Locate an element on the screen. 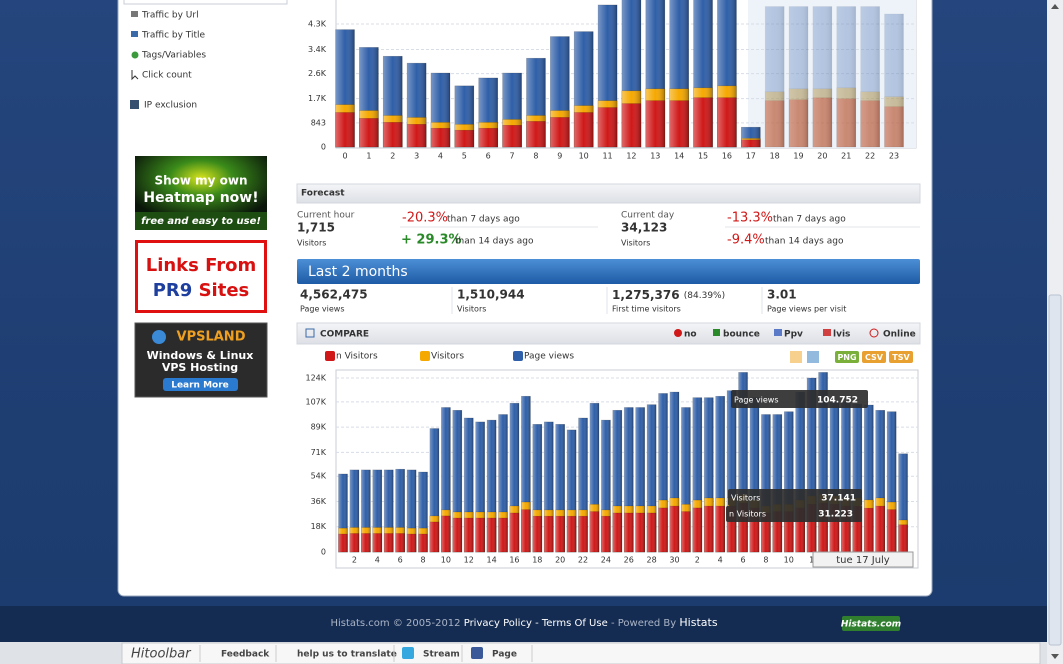 The image size is (1063, 664). x-tick-label: 22 is located at coordinates (583, 560).